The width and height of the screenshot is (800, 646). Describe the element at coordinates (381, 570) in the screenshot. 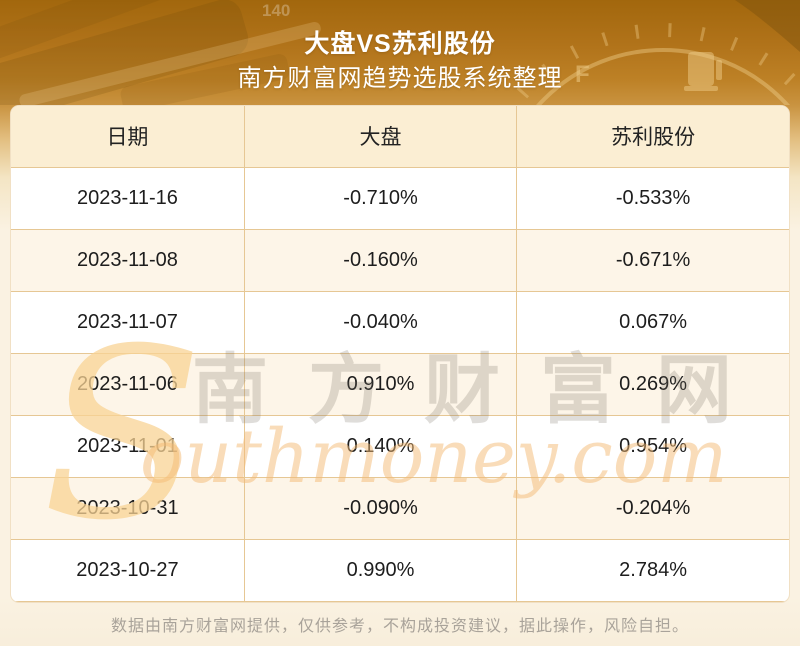

I see `cell-market: 0.990%` at that location.